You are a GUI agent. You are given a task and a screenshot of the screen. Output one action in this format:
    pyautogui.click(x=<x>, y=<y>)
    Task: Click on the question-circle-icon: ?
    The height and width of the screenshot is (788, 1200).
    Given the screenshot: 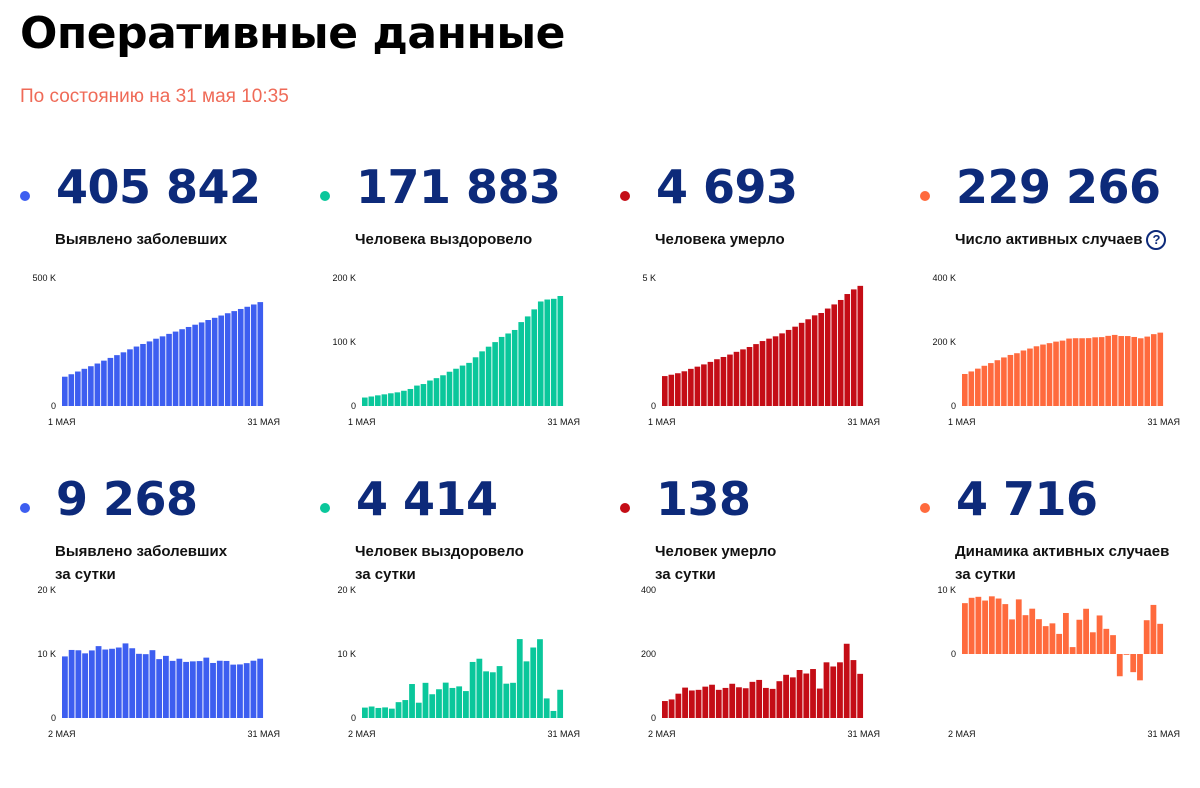 What is the action you would take?
    pyautogui.click(x=1156, y=240)
    